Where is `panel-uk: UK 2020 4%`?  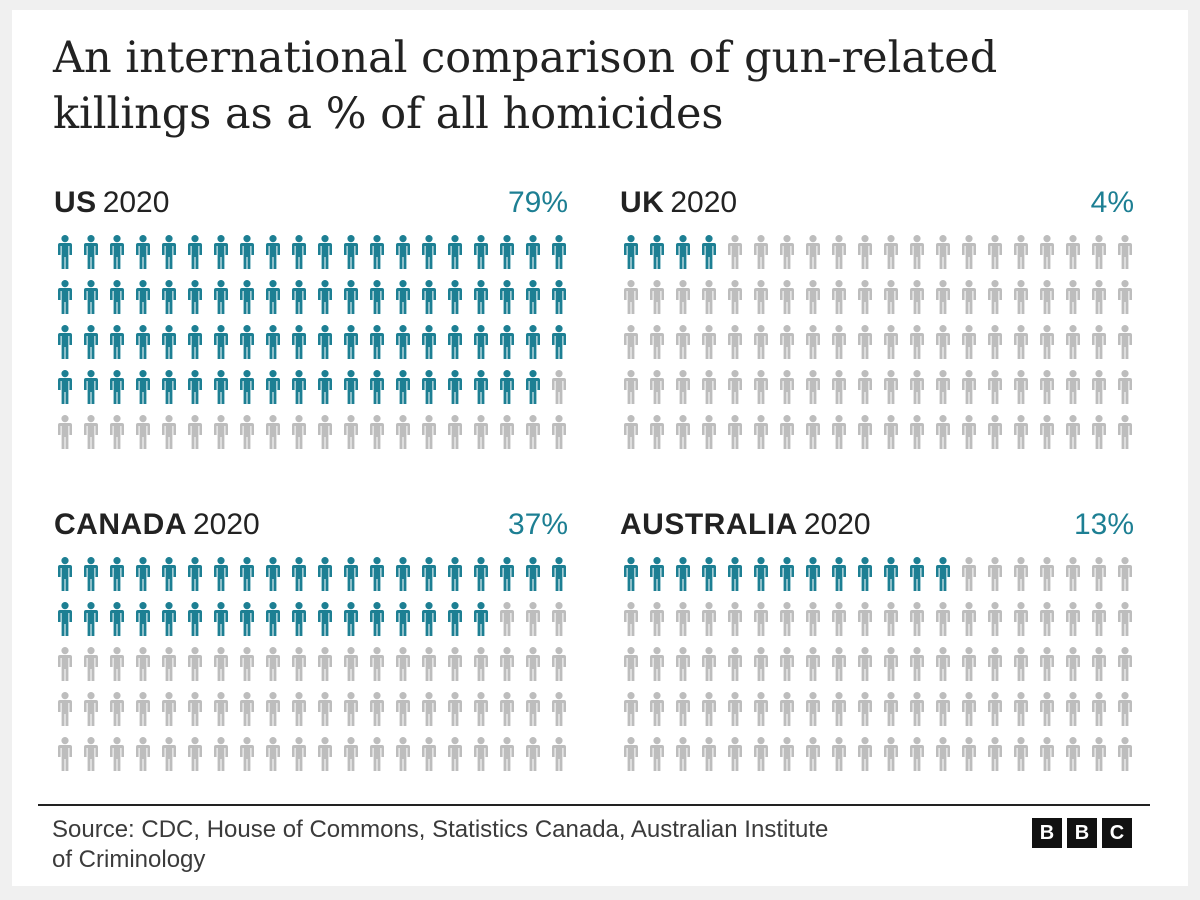 panel-uk: UK 2020 4% is located at coordinates (877, 318).